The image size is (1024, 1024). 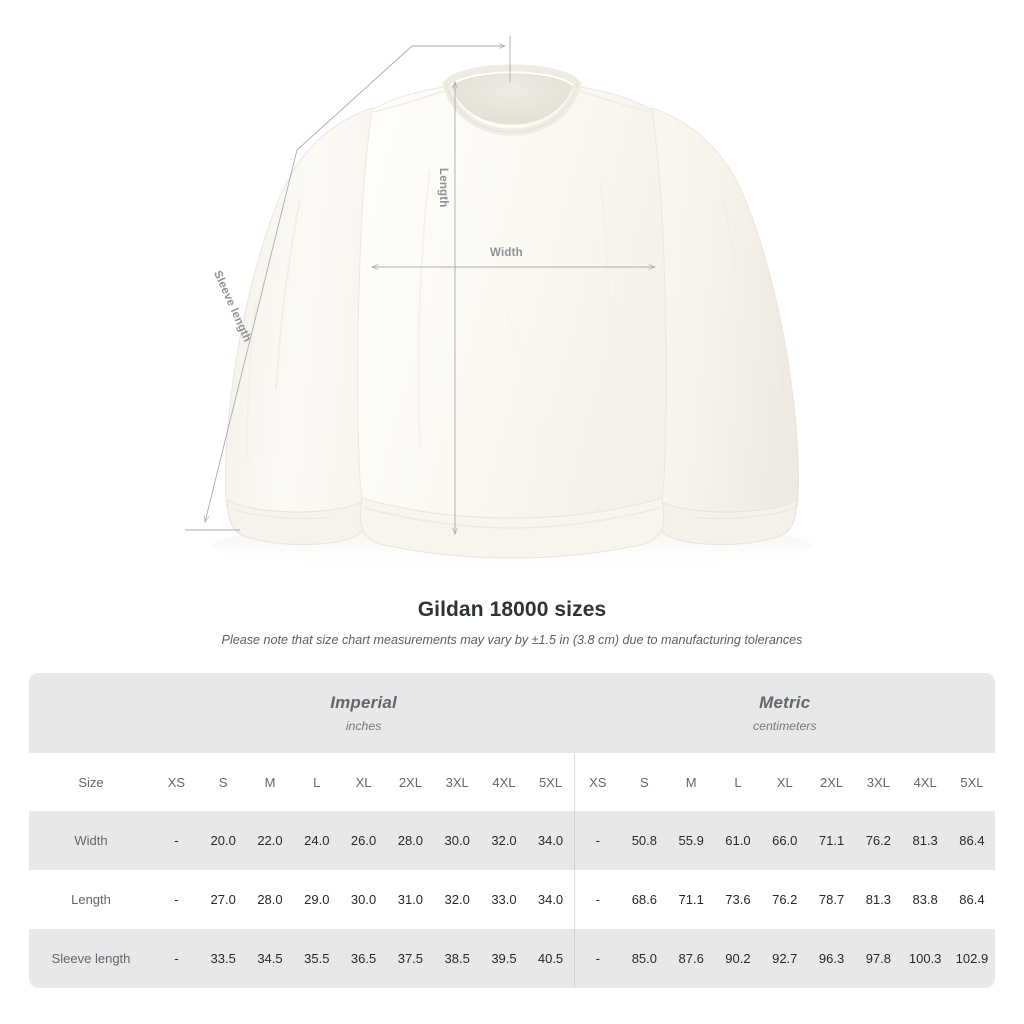 I want to click on unit-sub-imperial: inches, so click(x=363, y=726).